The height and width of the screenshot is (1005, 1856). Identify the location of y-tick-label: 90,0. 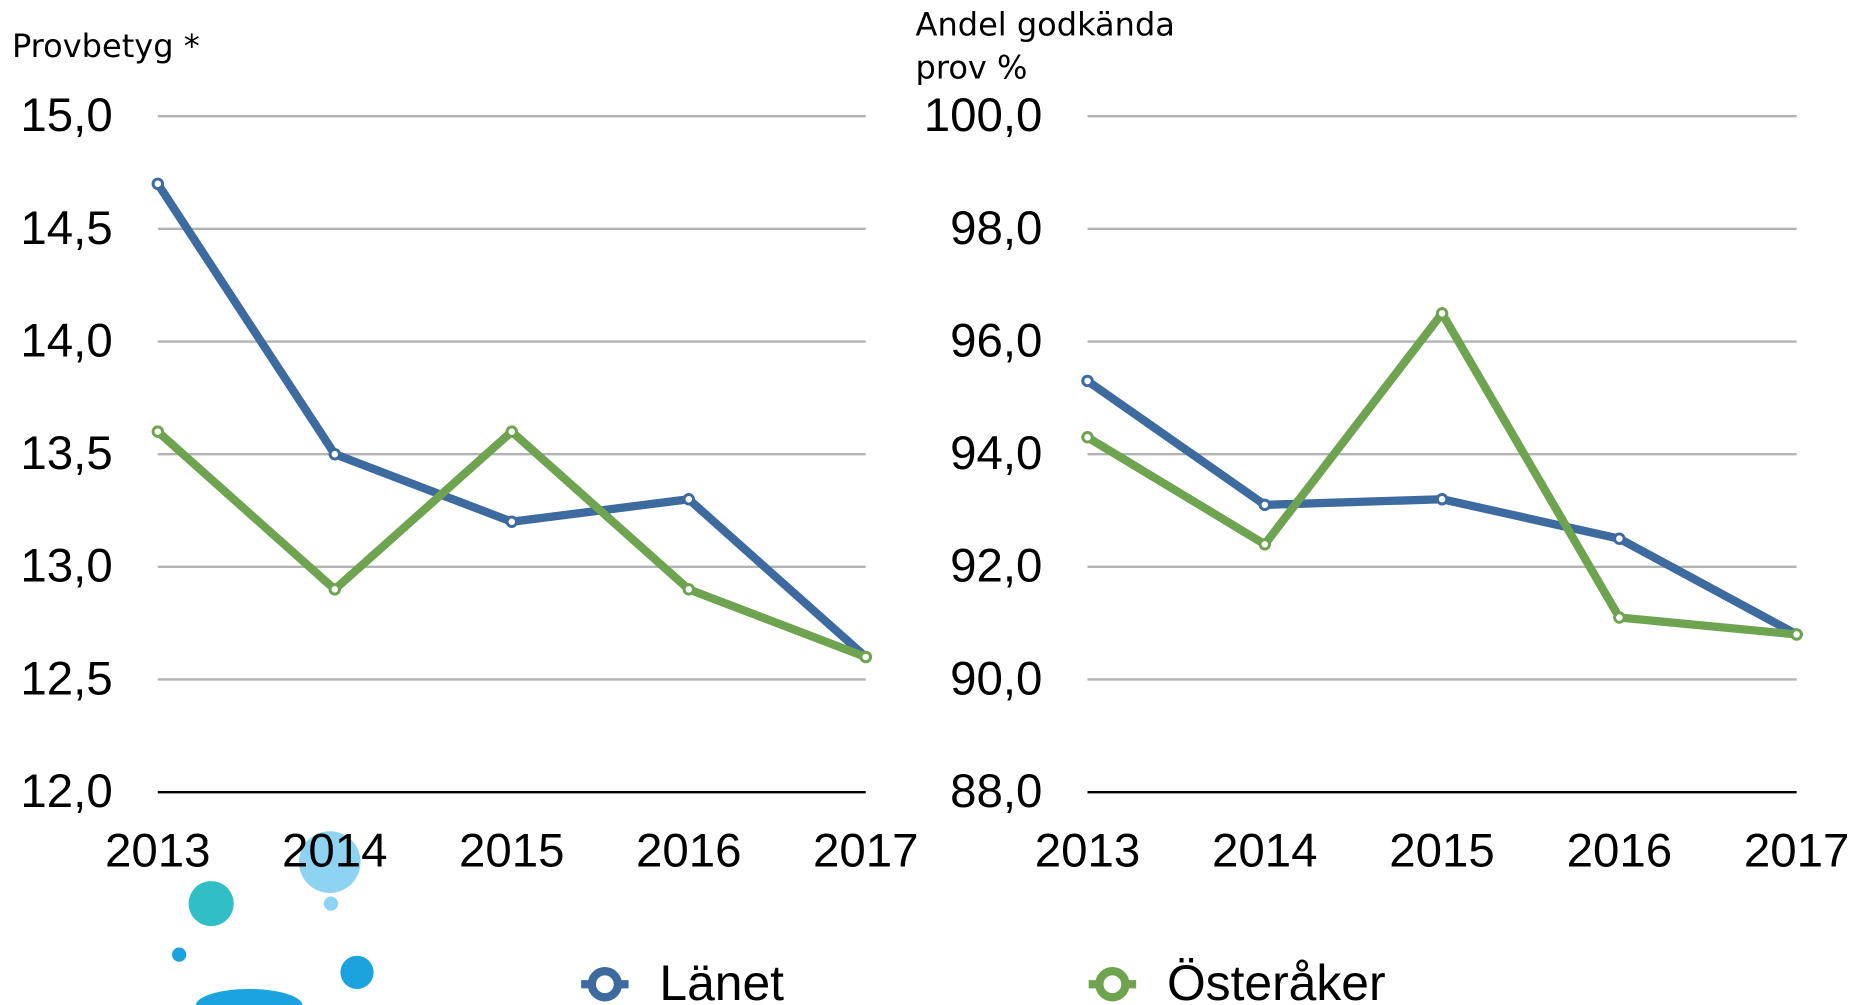
(996, 678).